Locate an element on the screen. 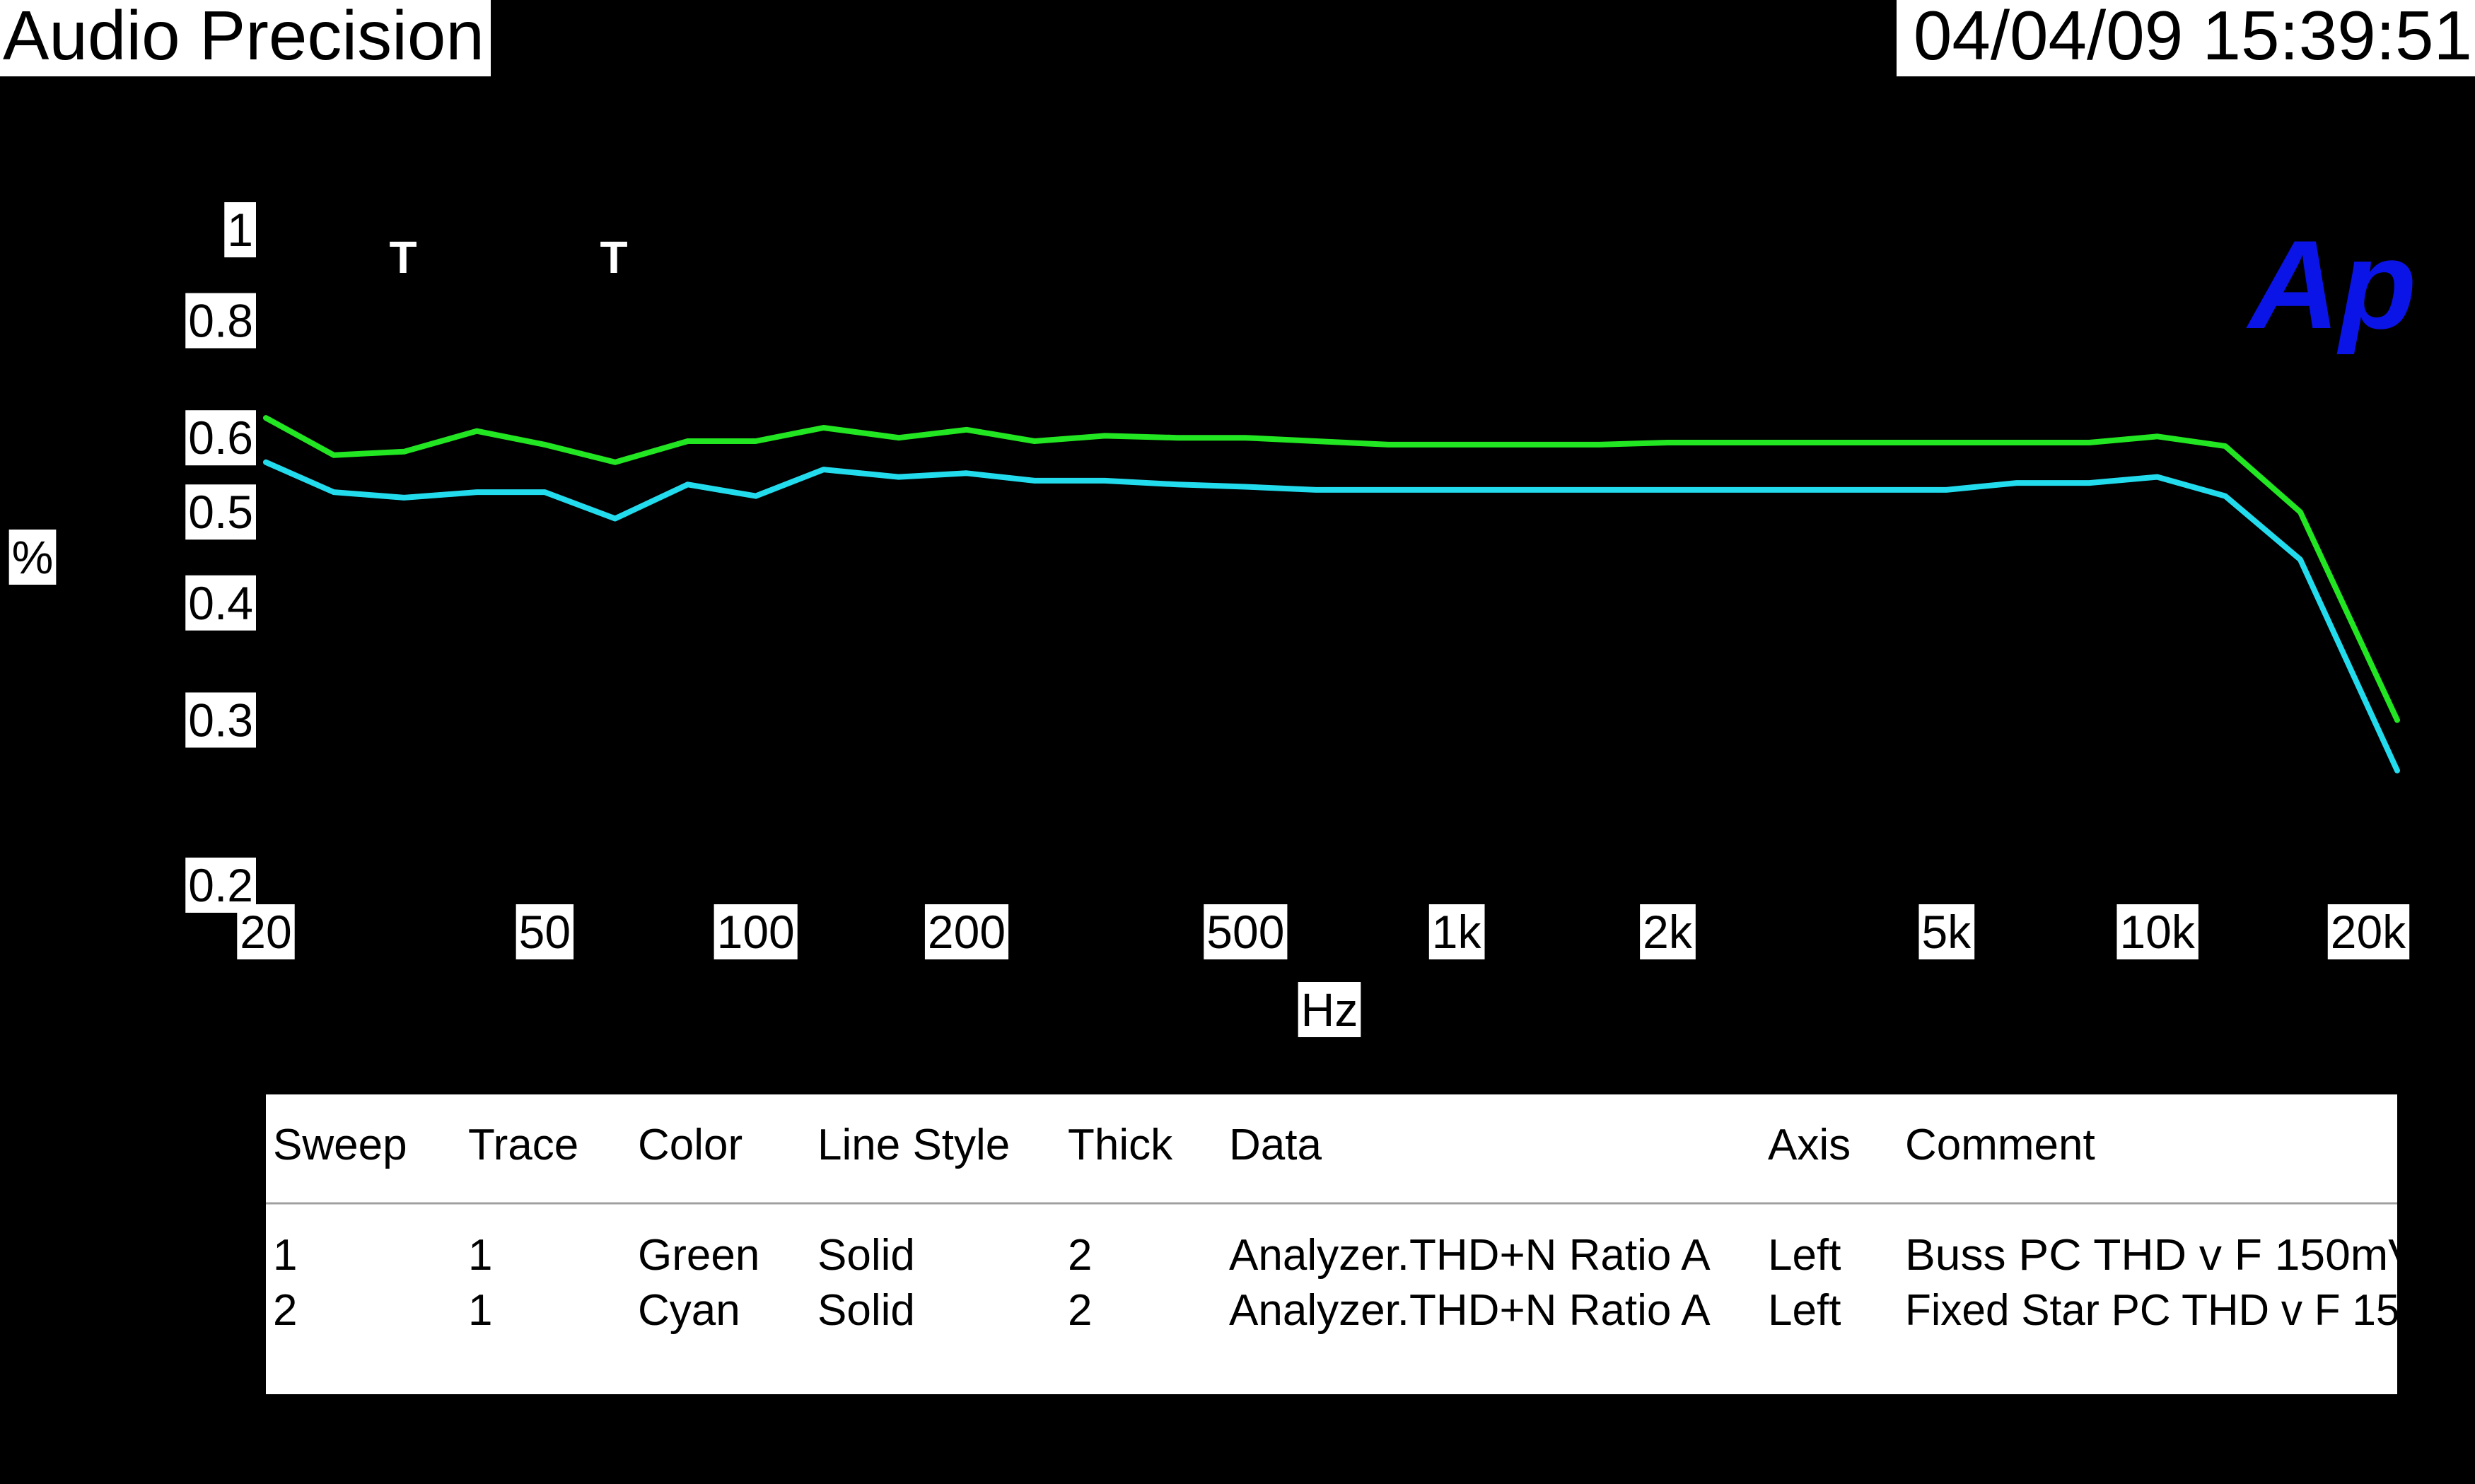 This screenshot has width=2475, height=1484. x-axis-title: Hz is located at coordinates (1330, 1009).